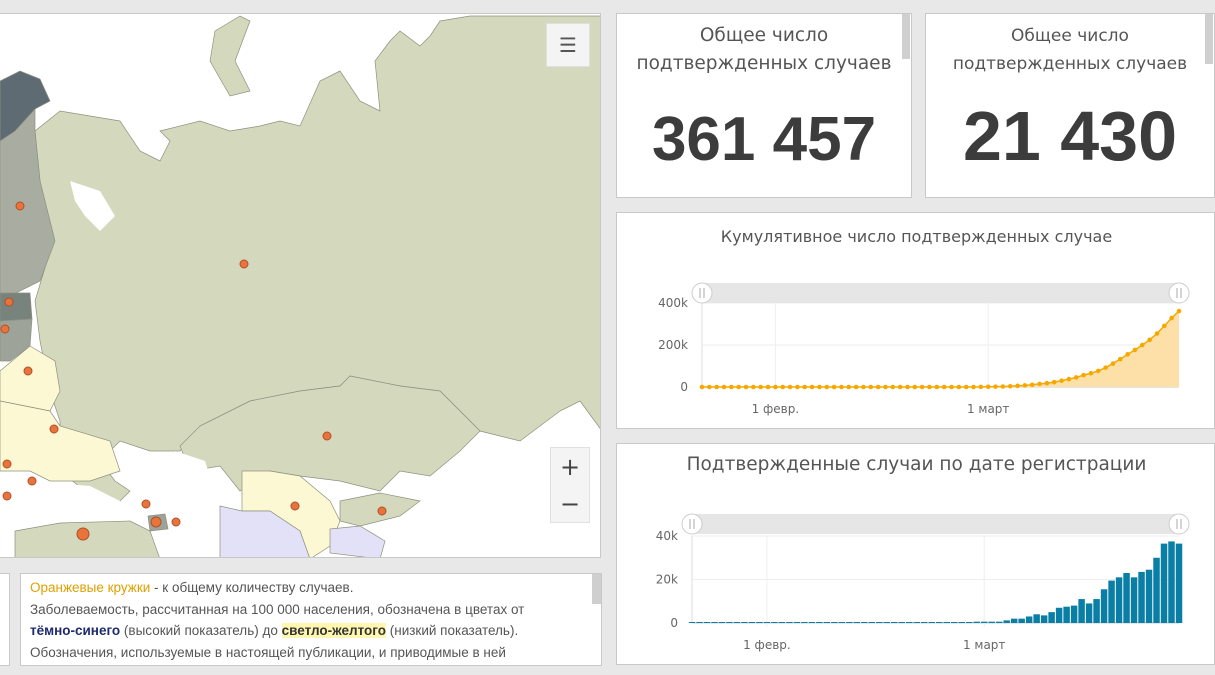 Image resolution: width=1215 pixels, height=675 pixels. Describe the element at coordinates (940, 293) in the screenshot. I see `range-slider-track` at that location.